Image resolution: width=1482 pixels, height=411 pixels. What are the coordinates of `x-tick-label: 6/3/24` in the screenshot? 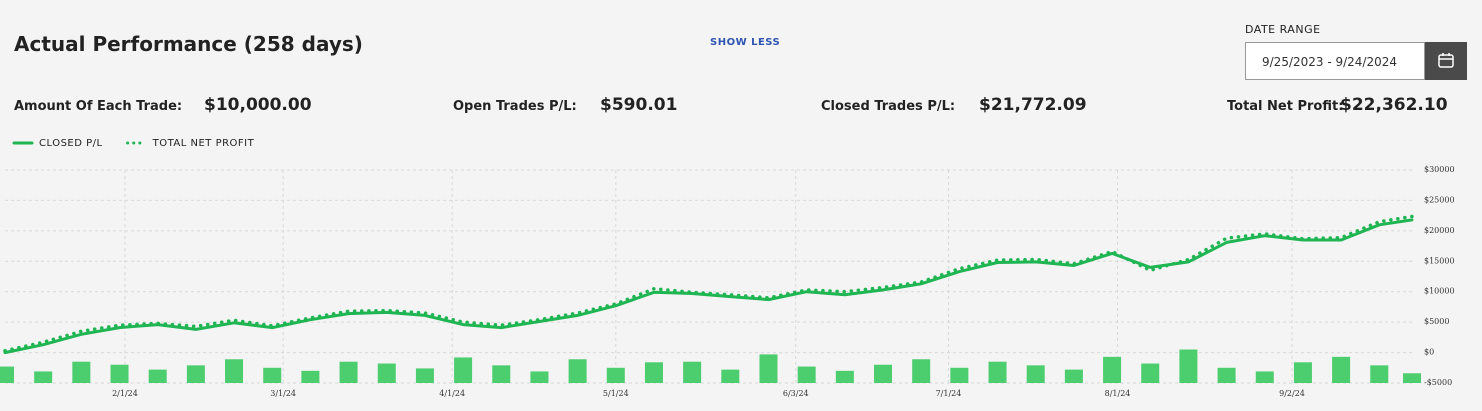 It's located at (796, 393).